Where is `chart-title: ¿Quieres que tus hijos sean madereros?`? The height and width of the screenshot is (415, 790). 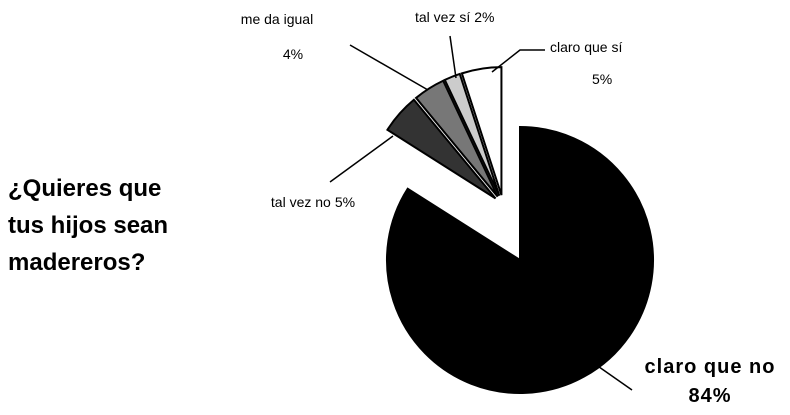
chart-title: ¿Quieres que tus hijos sean madereros? is located at coordinates (88, 225).